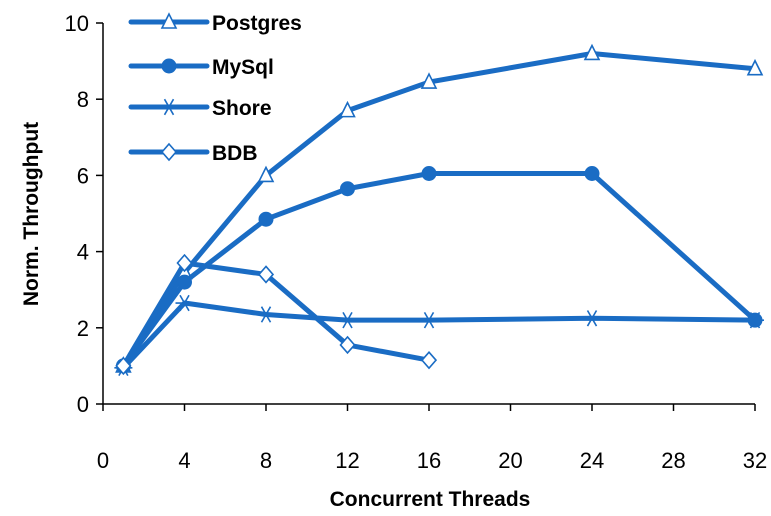 The height and width of the screenshot is (516, 771). Describe the element at coordinates (77, 23) in the screenshot. I see `y-tick-label: 10` at that location.